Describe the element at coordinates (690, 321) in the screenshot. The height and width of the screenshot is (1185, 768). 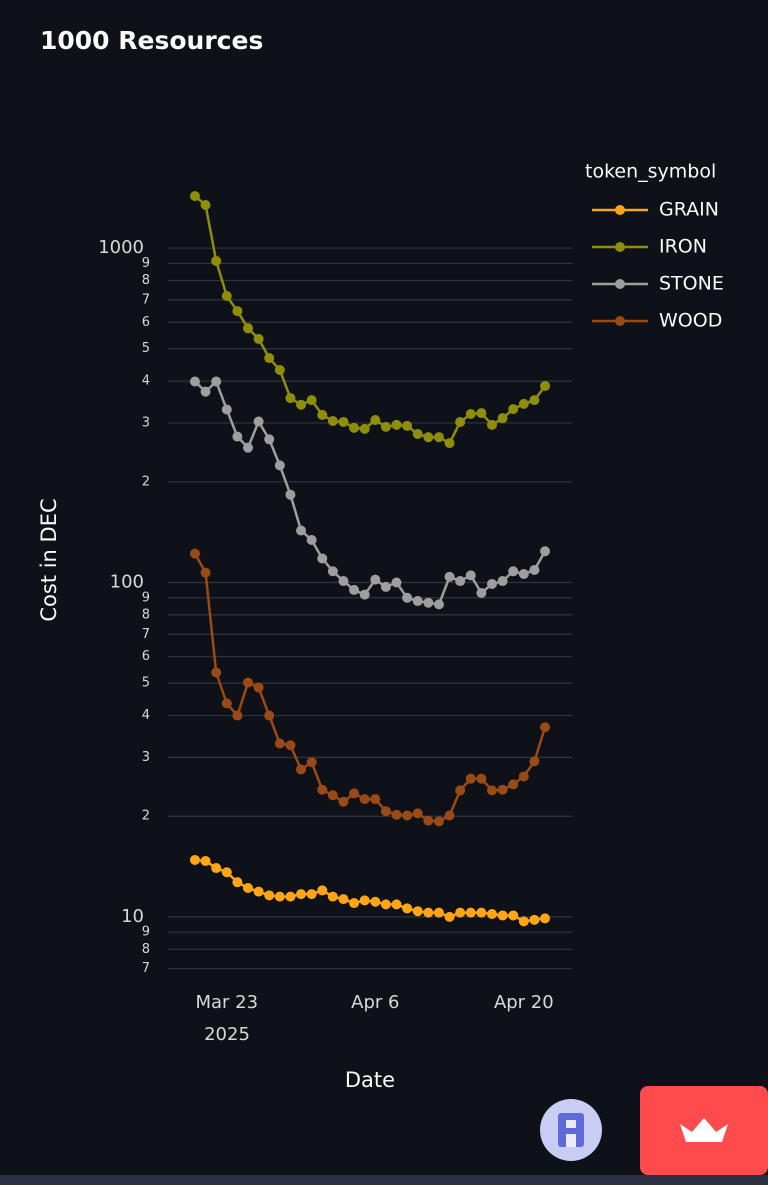
I see `legend-label: WOOD` at that location.